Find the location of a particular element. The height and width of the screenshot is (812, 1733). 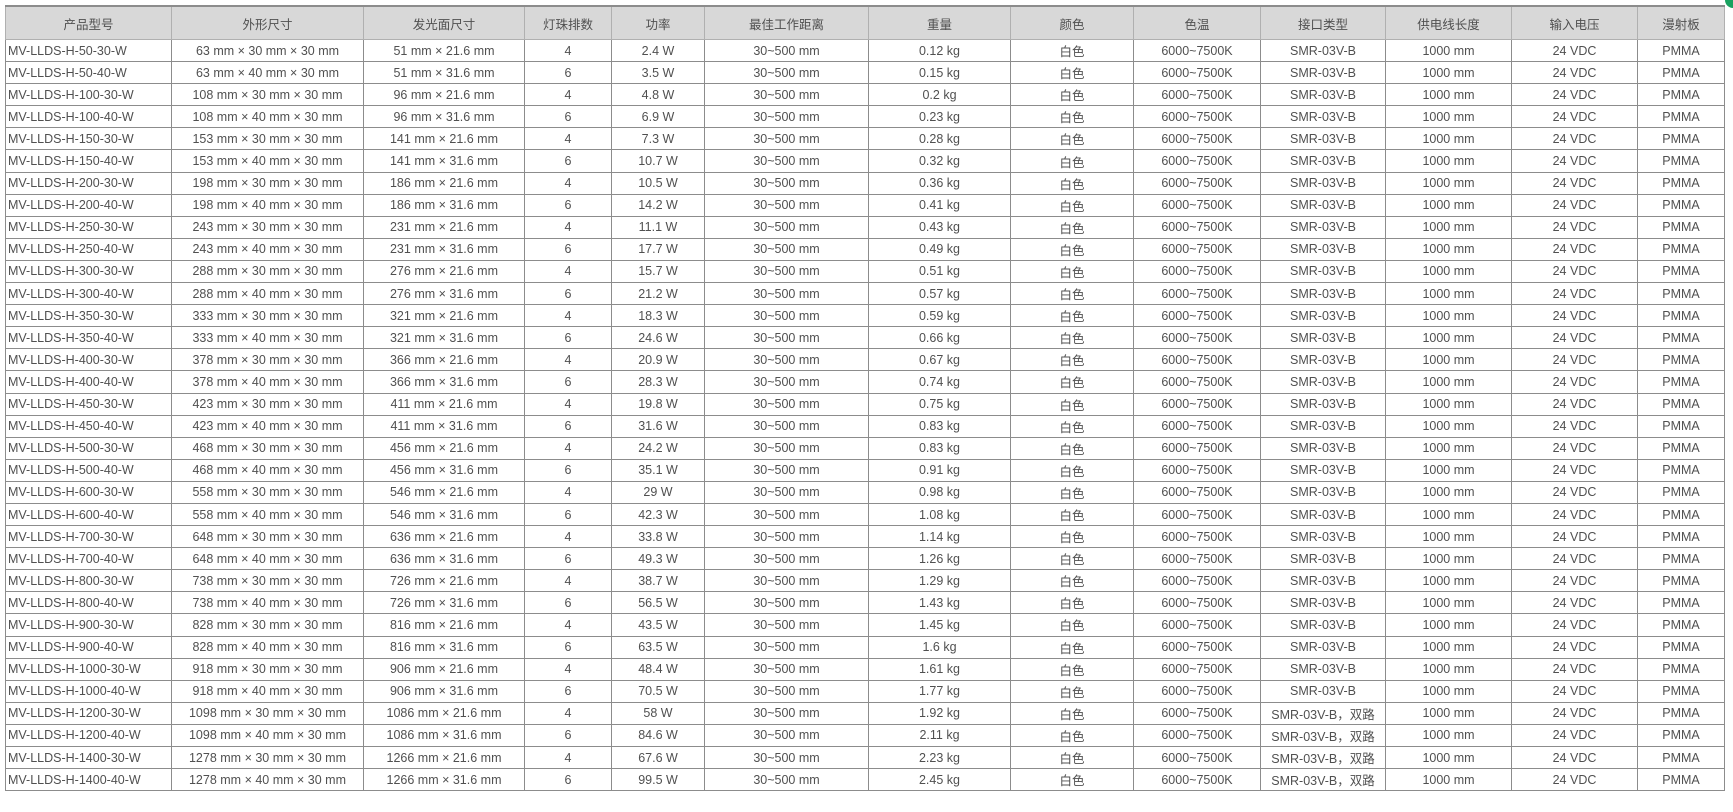

cell-power: 56.5 W is located at coordinates (658, 603).